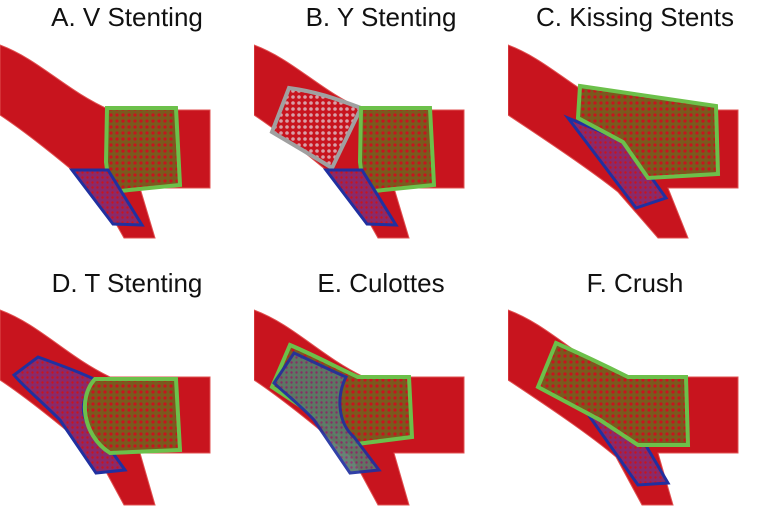 The image size is (763, 510). I want to click on panel-title-c: C. Kissing Stents, so click(635, 17).